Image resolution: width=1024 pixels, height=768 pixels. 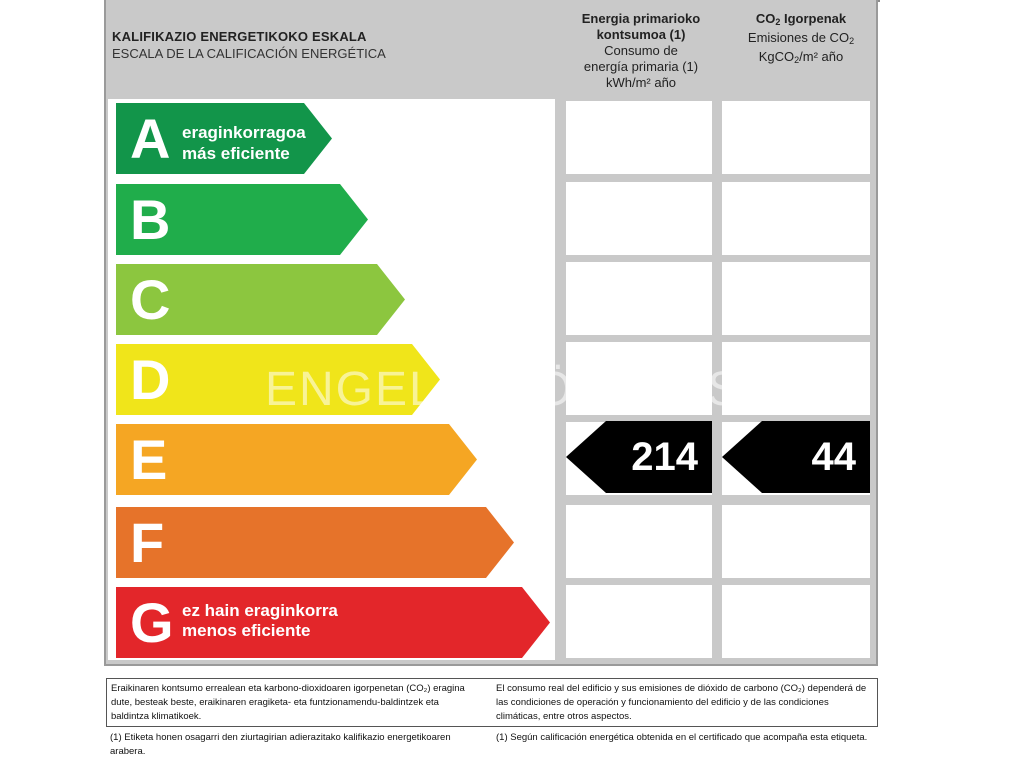 I want to click on scale-title-basque: KALIFIKAZIO ENERGETIKOKO ESKALA, so click(x=239, y=36).